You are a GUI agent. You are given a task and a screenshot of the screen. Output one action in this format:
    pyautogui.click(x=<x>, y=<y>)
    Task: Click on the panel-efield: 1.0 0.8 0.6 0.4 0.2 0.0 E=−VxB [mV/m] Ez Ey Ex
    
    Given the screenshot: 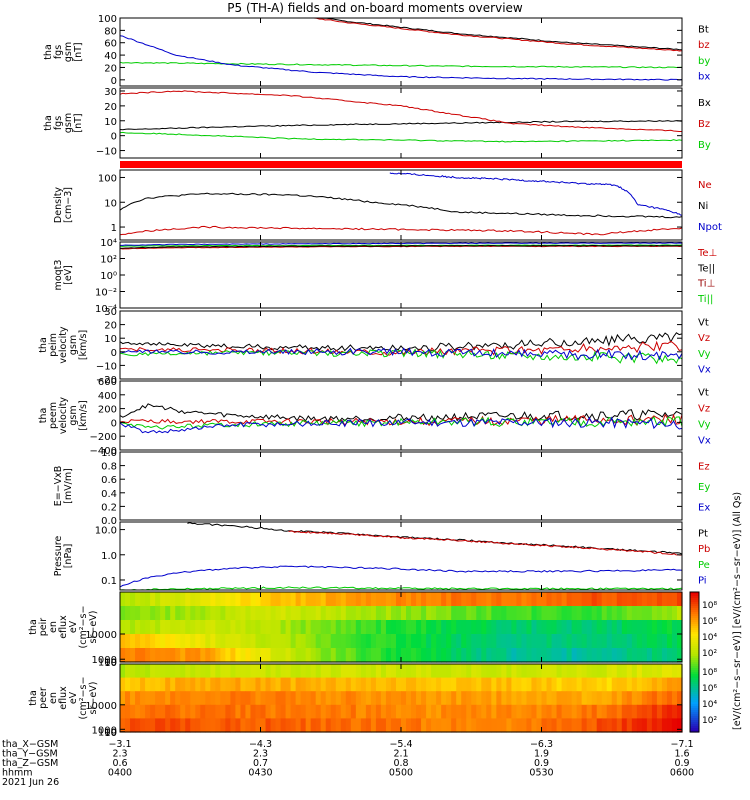 What is the action you would take?
    pyautogui.click(x=381, y=487)
    